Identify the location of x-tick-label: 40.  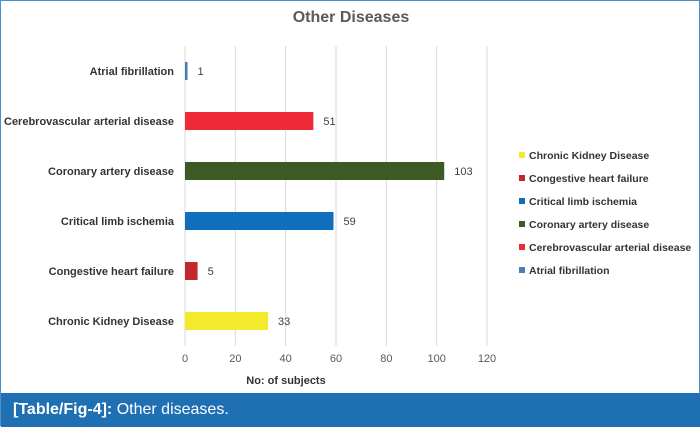
(286, 359).